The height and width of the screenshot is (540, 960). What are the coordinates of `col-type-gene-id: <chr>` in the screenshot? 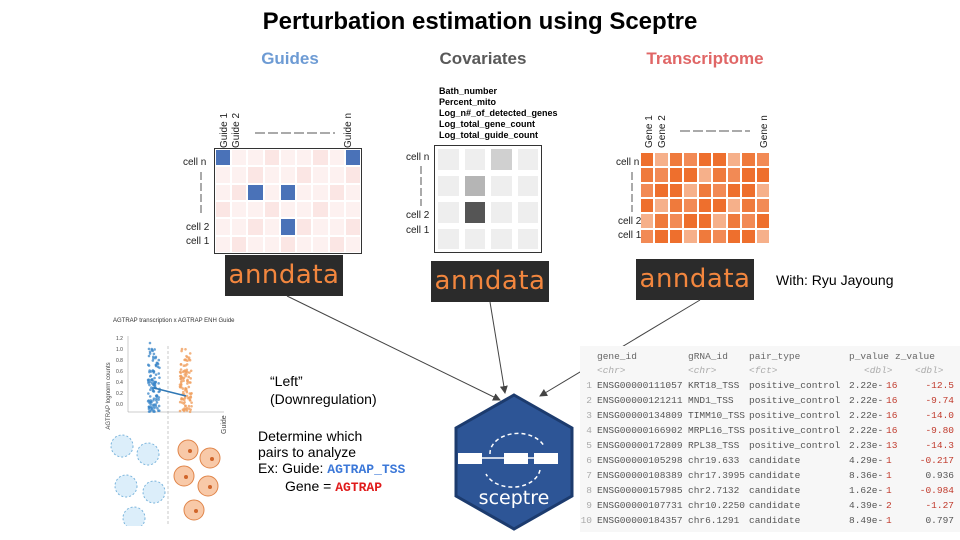 It's located at (611, 370).